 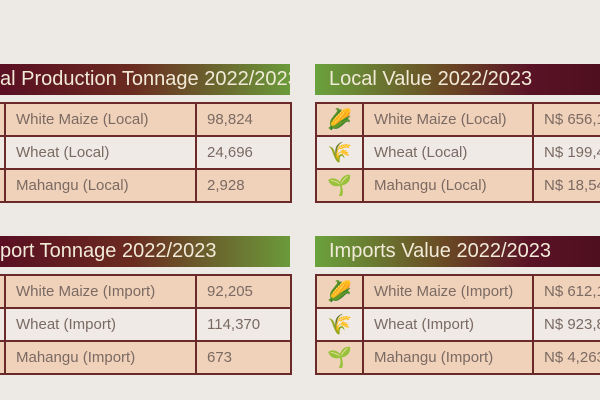 What do you see at coordinates (457, 79) in the screenshot?
I see `local-value-header: Local Value 2022/2023` at bounding box center [457, 79].